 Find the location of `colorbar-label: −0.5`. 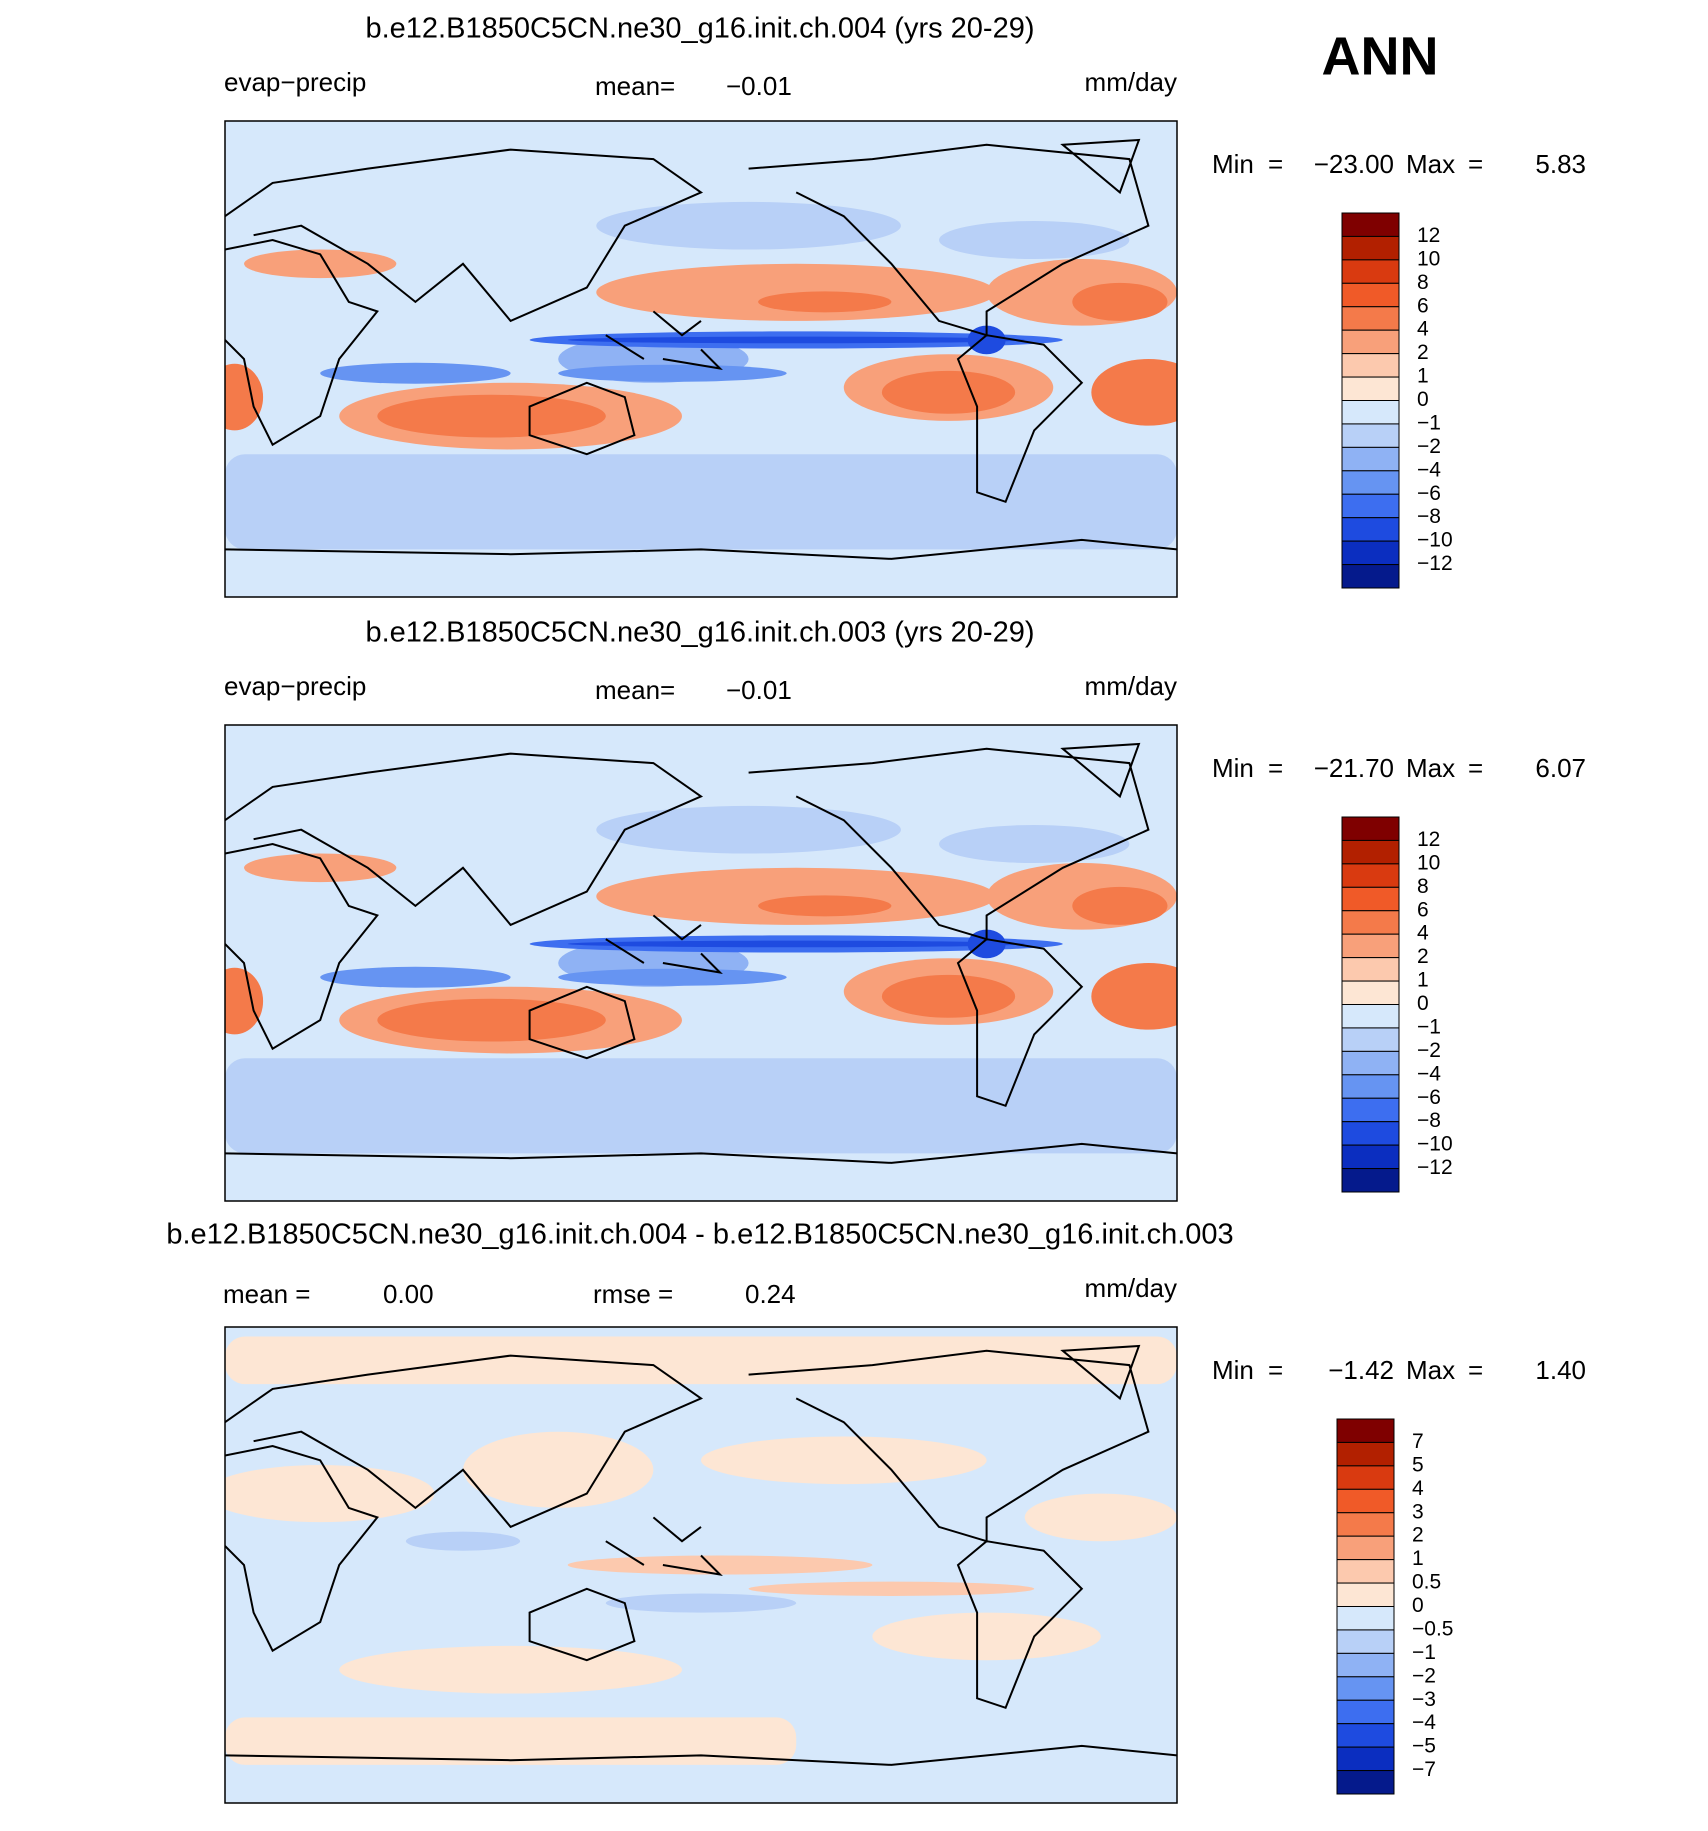

colorbar-label: −0.5 is located at coordinates (1432, 1628).